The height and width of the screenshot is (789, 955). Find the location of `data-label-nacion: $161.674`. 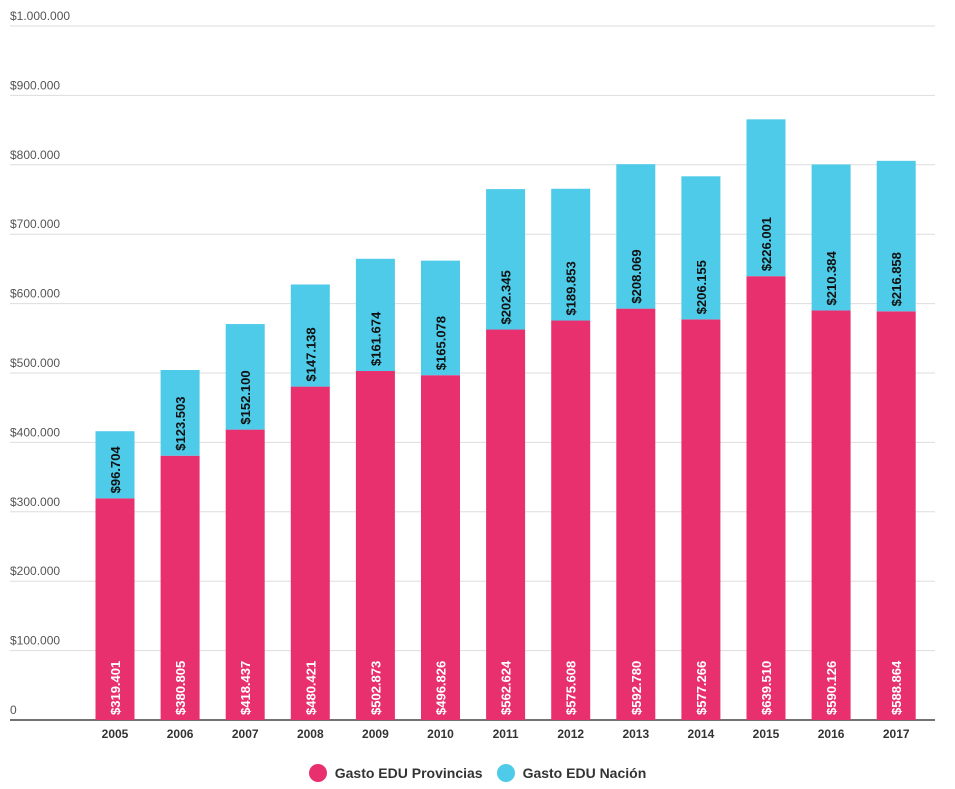

data-label-nacion: $161.674 is located at coordinates (375, 338).